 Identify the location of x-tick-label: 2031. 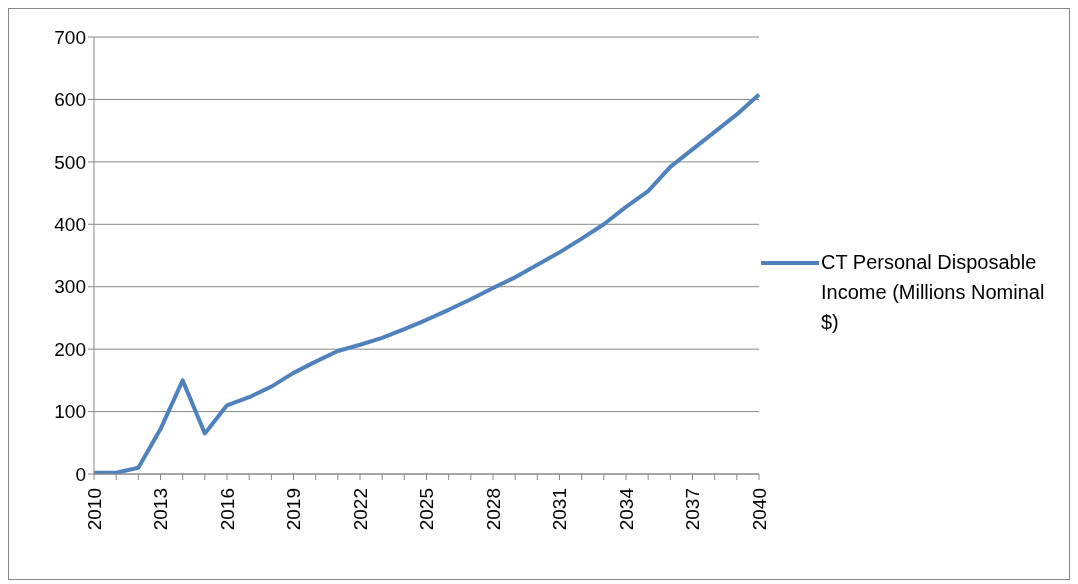
(559, 509).